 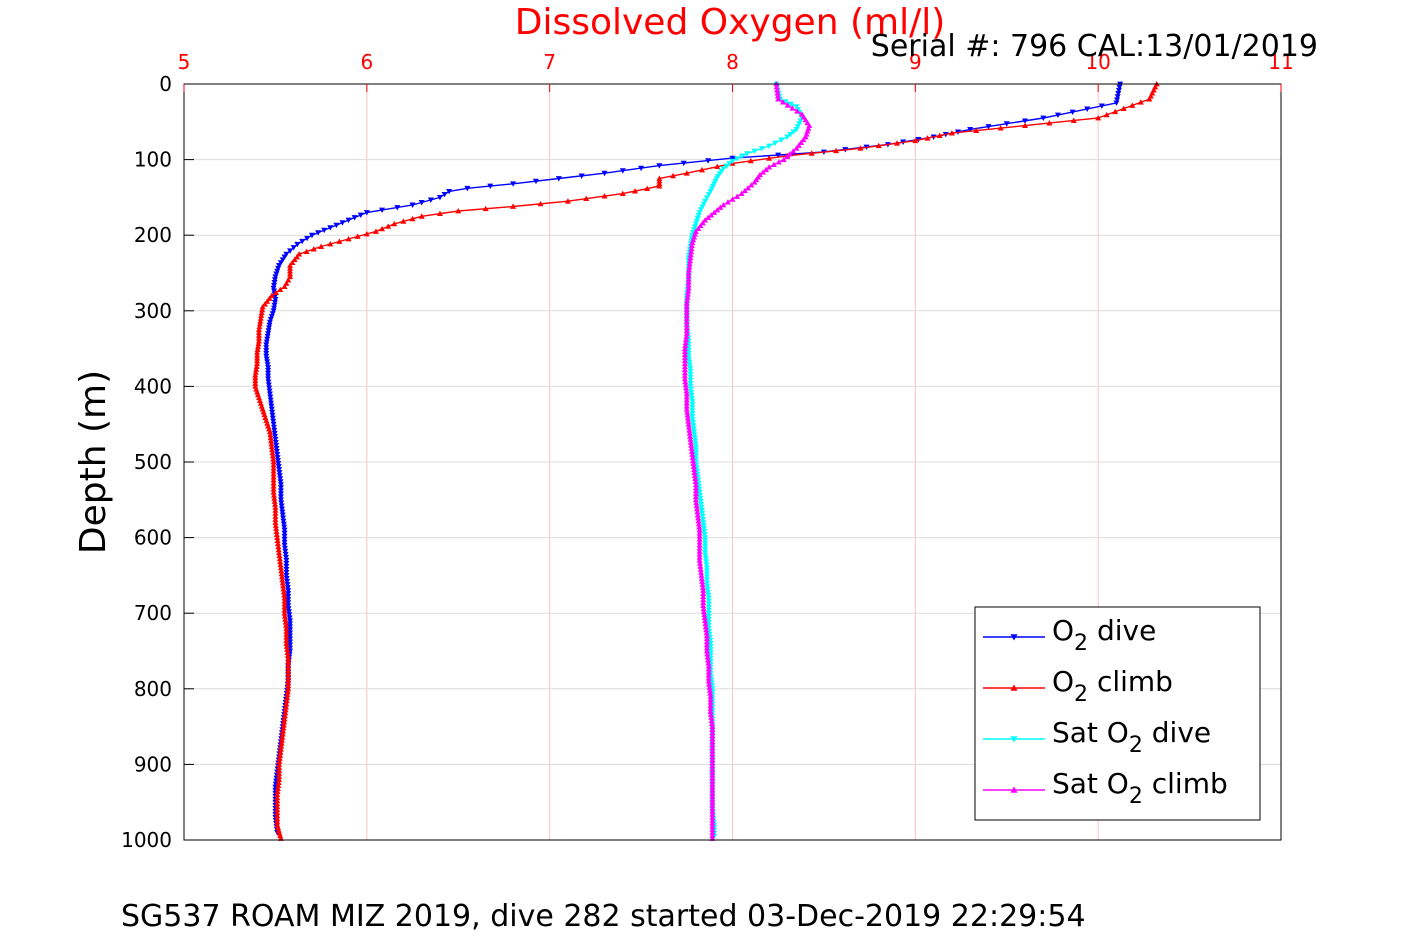 What do you see at coordinates (153, 462) in the screenshot?
I see `y-tick-label: 500` at bounding box center [153, 462].